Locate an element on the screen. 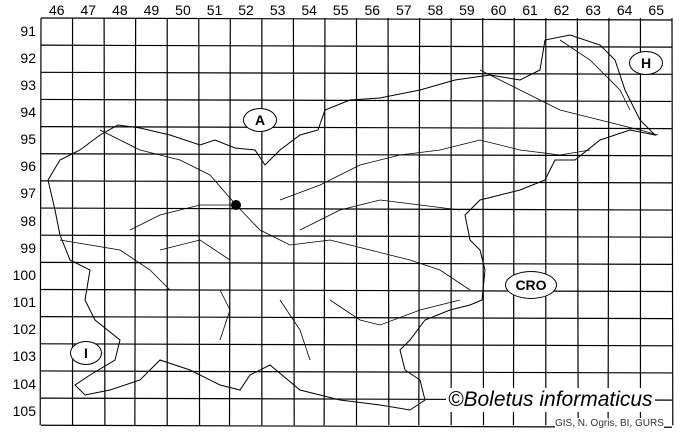 Image resolution: width=680 pixels, height=436 pixels. column-label: 47 is located at coordinates (88, 10).